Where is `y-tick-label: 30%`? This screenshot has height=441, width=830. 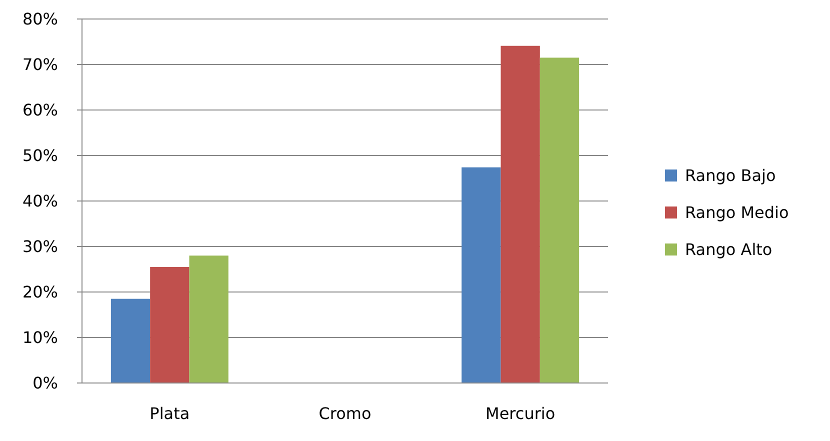 y-tick-label: 30% is located at coordinates (40, 246).